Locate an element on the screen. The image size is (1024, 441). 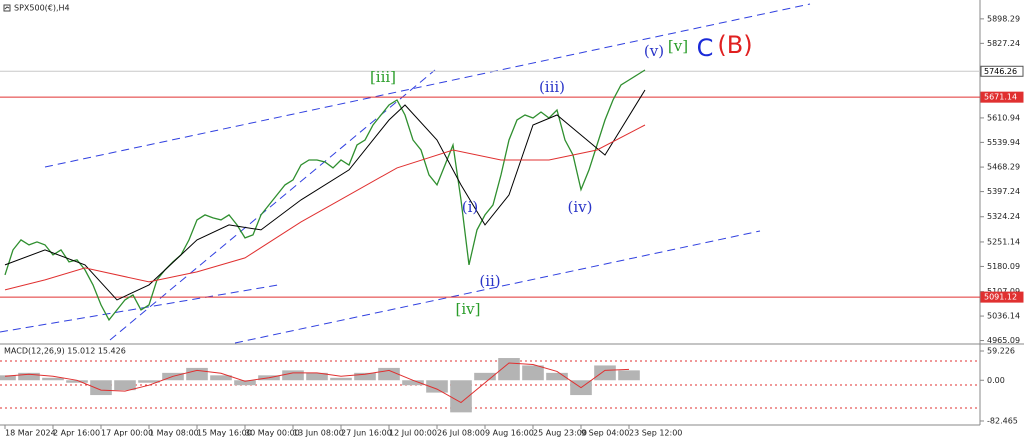
x-tick-label: 30 May 00:00 is located at coordinates (272, 433).